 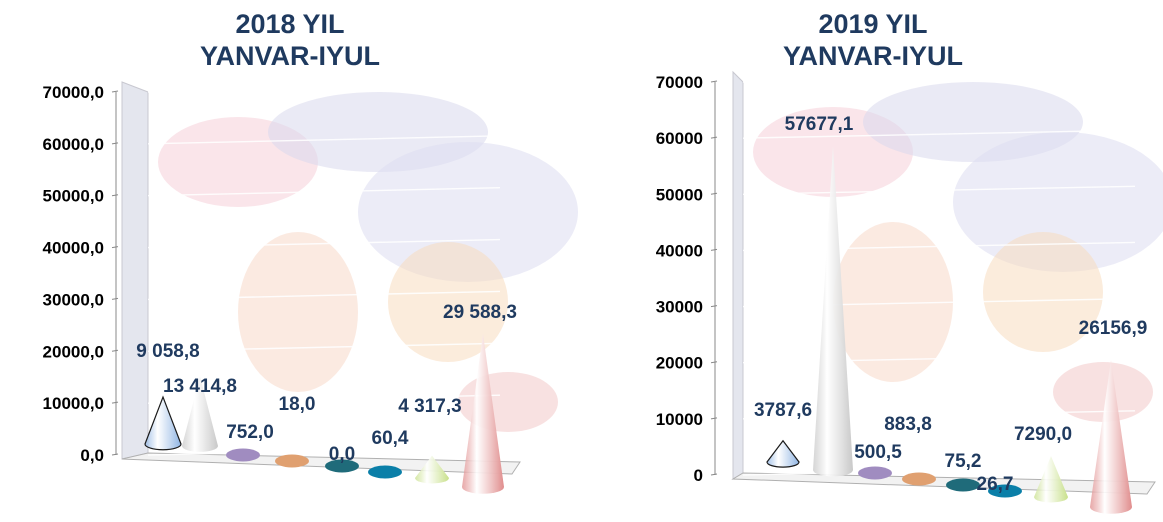 I want to click on data-label: 75,2, so click(x=963, y=461).